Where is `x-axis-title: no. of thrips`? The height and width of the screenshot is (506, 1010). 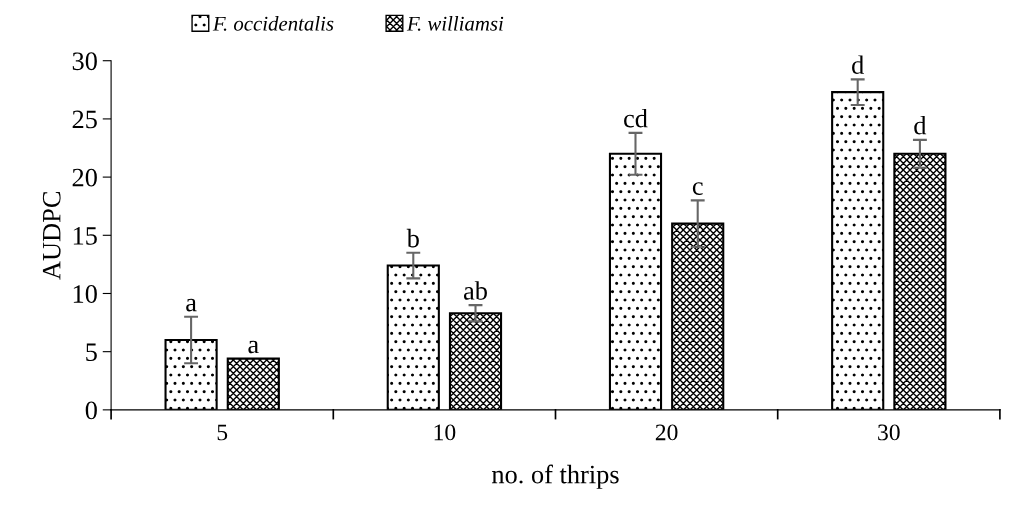 x-axis-title: no. of thrips is located at coordinates (555, 476).